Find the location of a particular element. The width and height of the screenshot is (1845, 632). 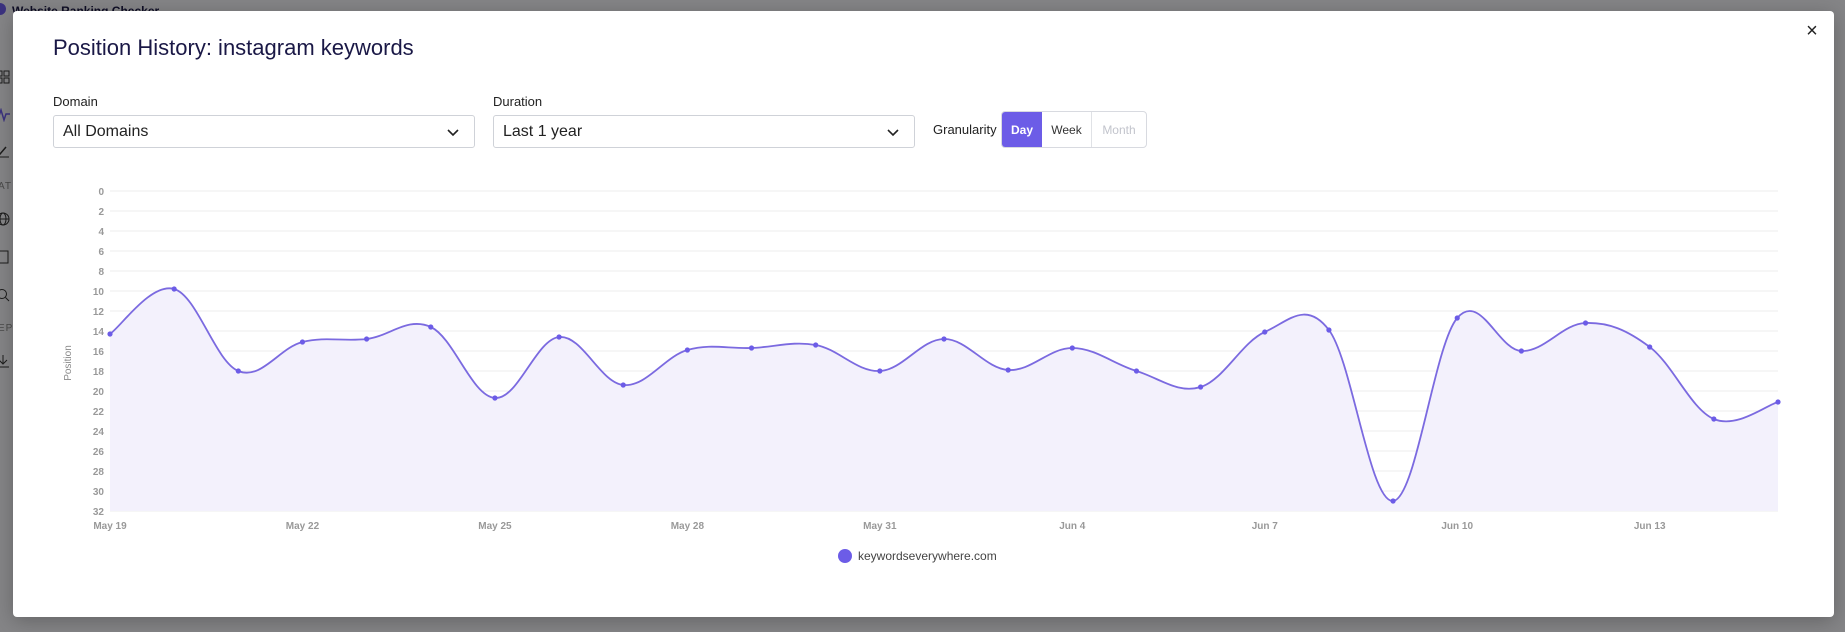

y-tick-label: 2 is located at coordinates (101, 212).